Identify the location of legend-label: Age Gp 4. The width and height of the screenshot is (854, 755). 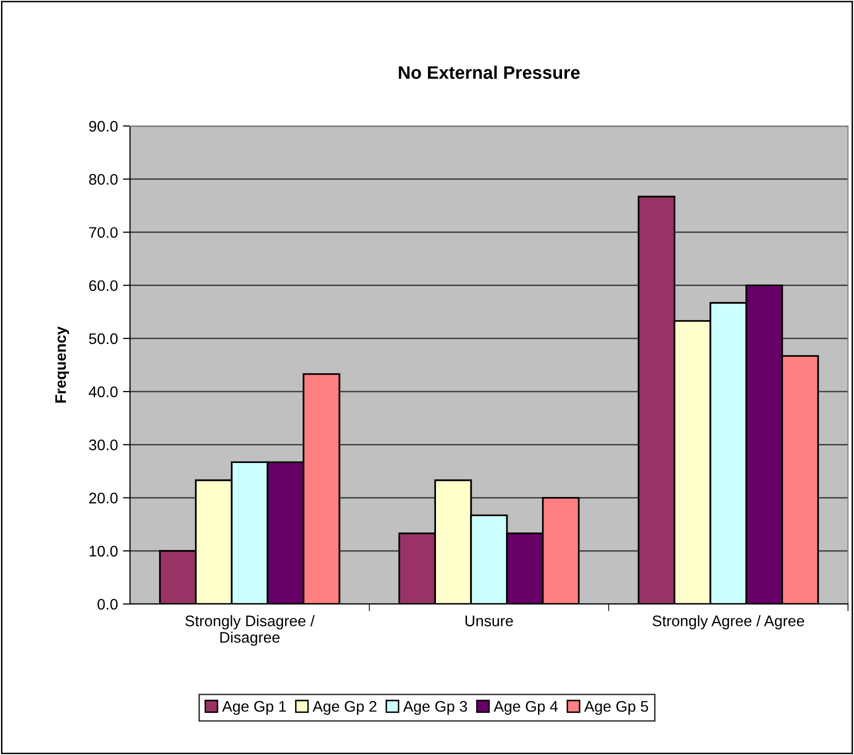
(526, 707).